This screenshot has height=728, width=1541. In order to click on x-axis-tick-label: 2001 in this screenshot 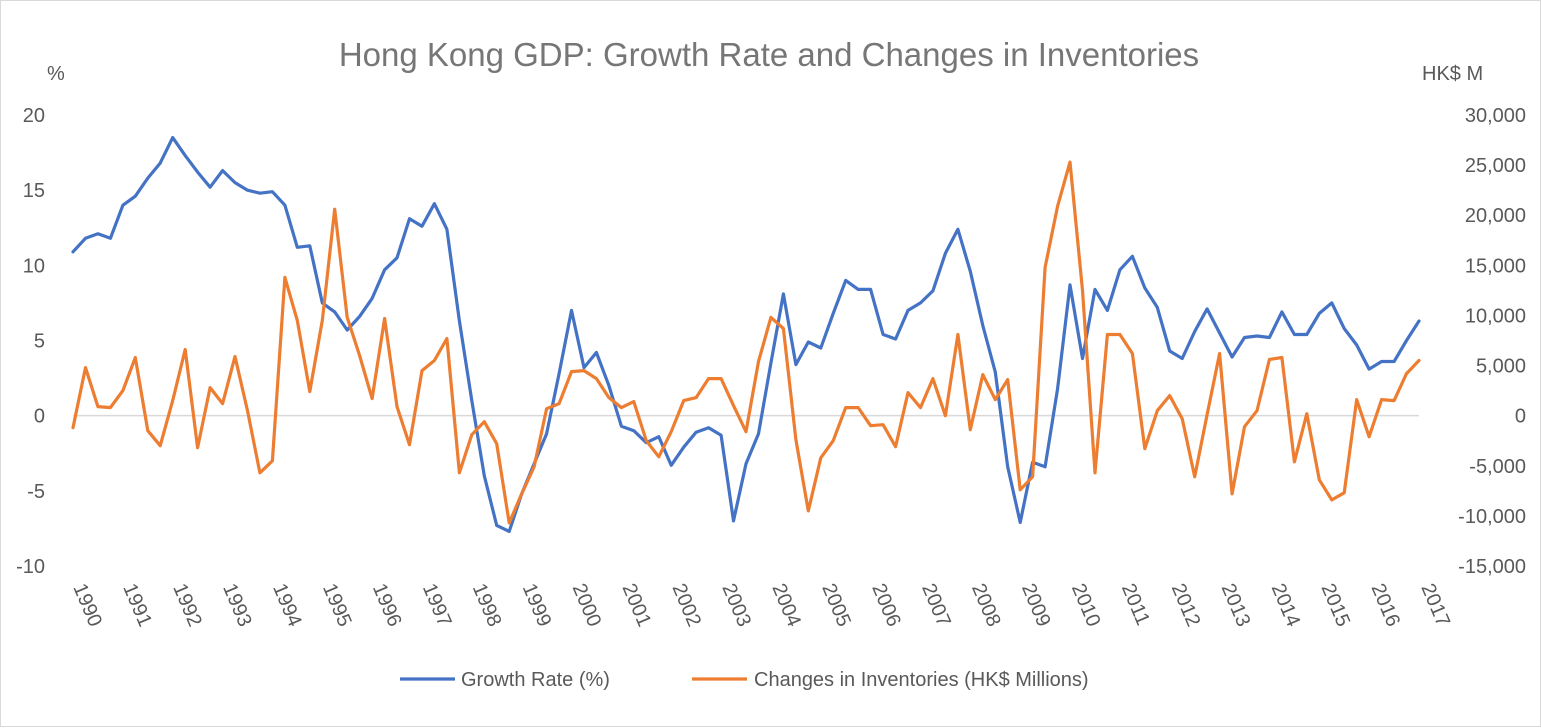, I will do `click(637, 605)`.